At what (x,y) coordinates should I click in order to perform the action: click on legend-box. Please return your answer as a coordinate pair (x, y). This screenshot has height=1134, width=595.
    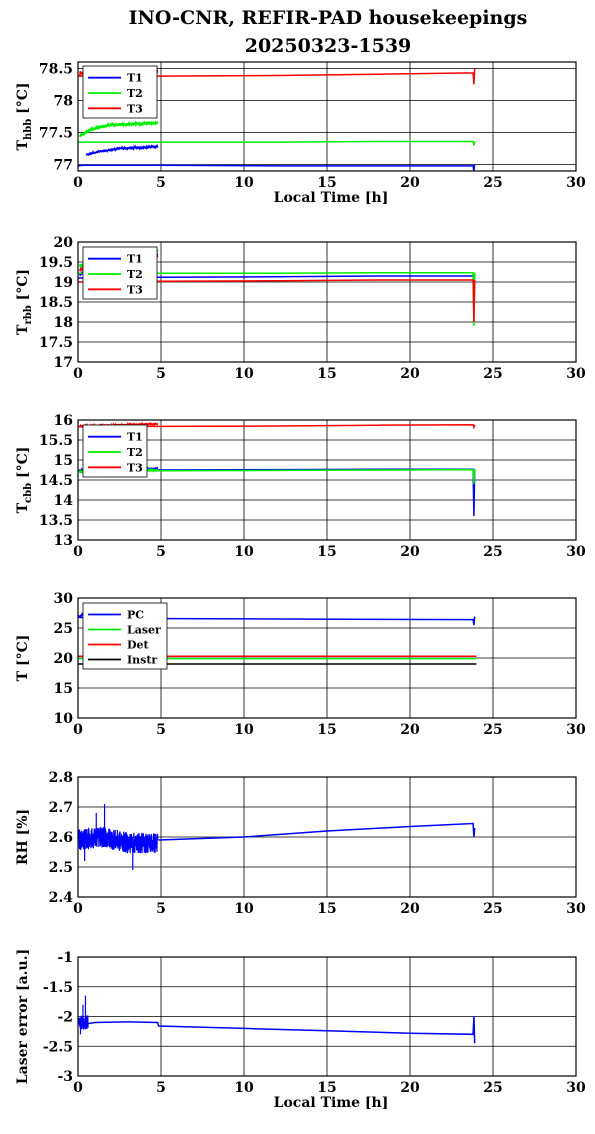
    Looking at the image, I should click on (120, 92).